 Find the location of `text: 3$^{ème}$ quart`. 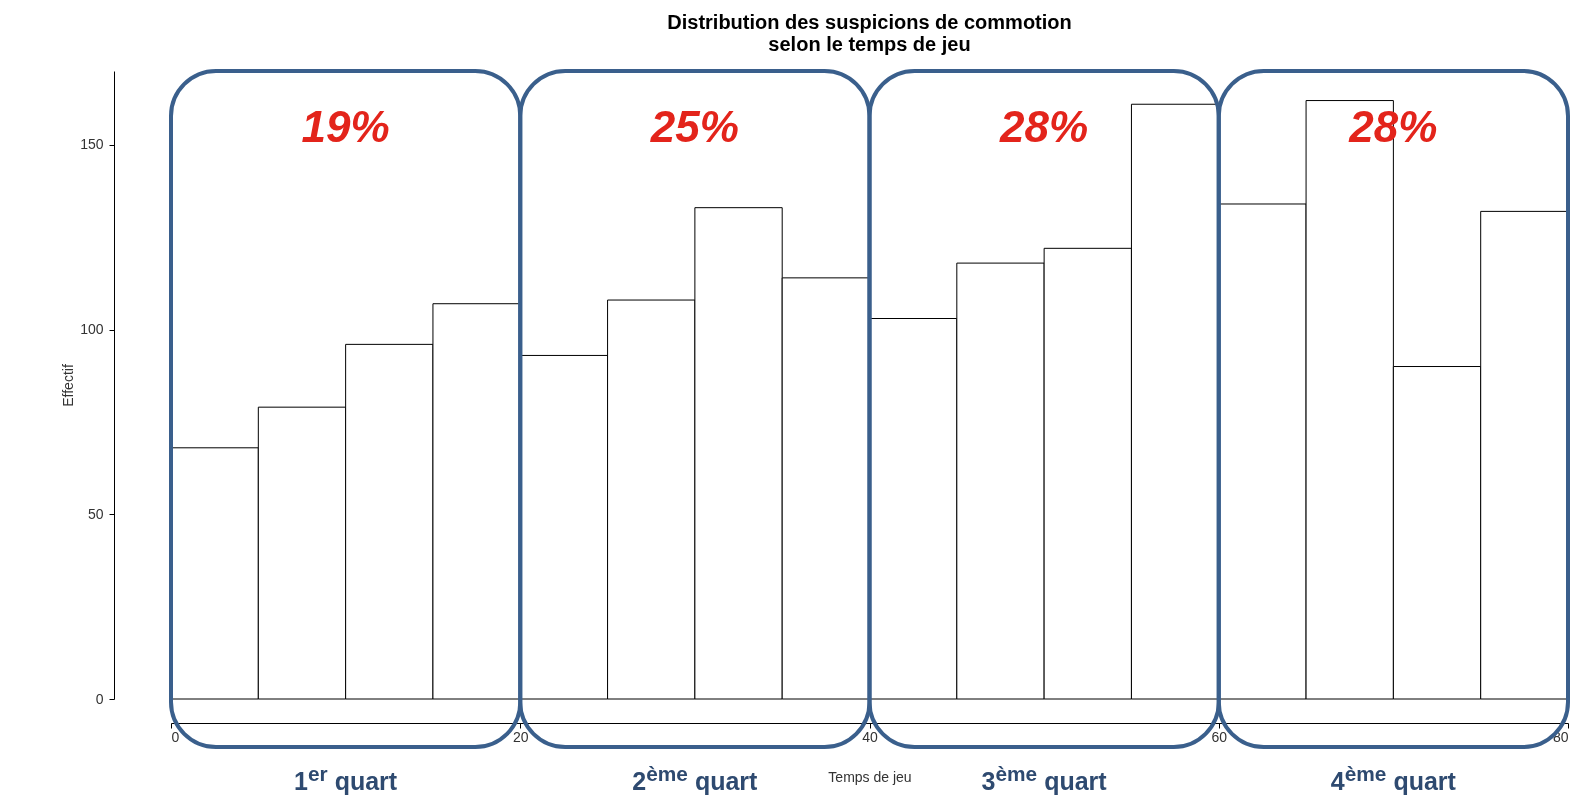

text: 3$^{ème}$ quart is located at coordinates (1044, 779).